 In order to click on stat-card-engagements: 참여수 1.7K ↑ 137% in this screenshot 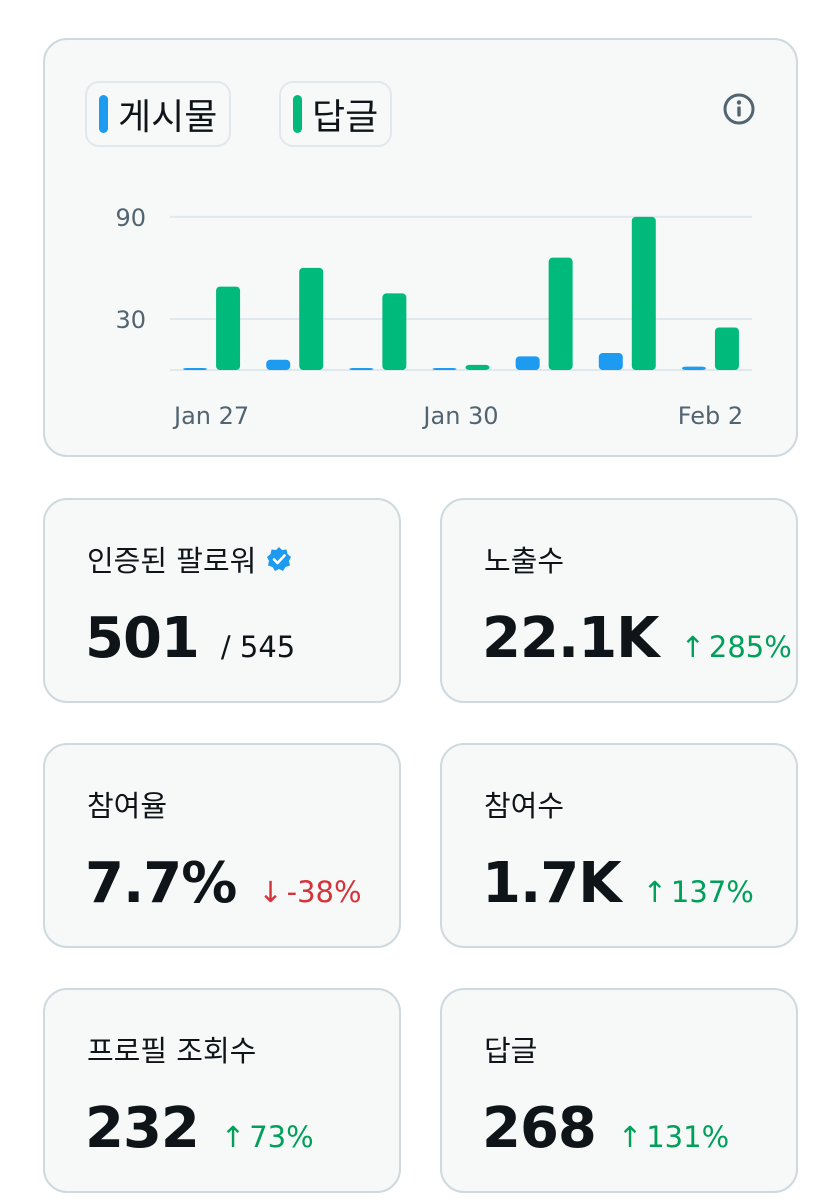, I will do `click(619, 845)`.